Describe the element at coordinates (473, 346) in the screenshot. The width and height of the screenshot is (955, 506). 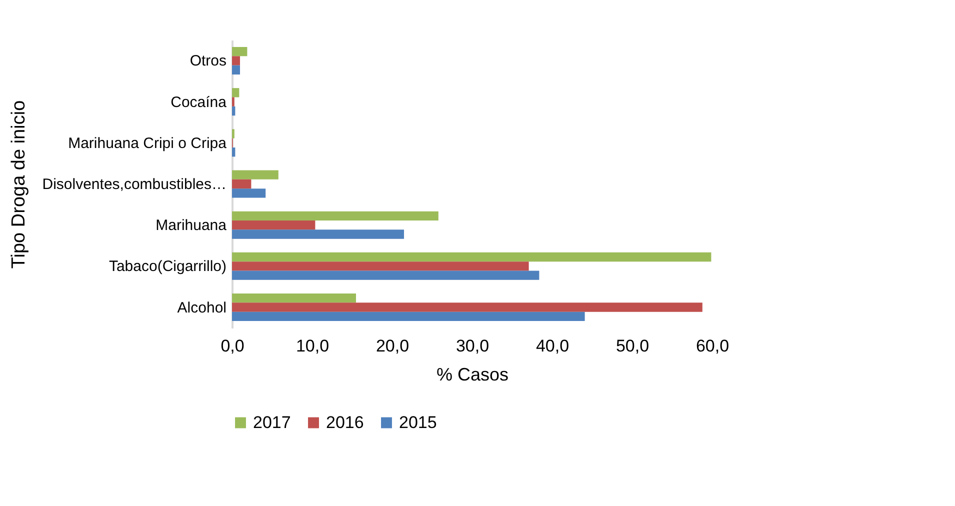
I see `x-tick-label: 30,0` at that location.